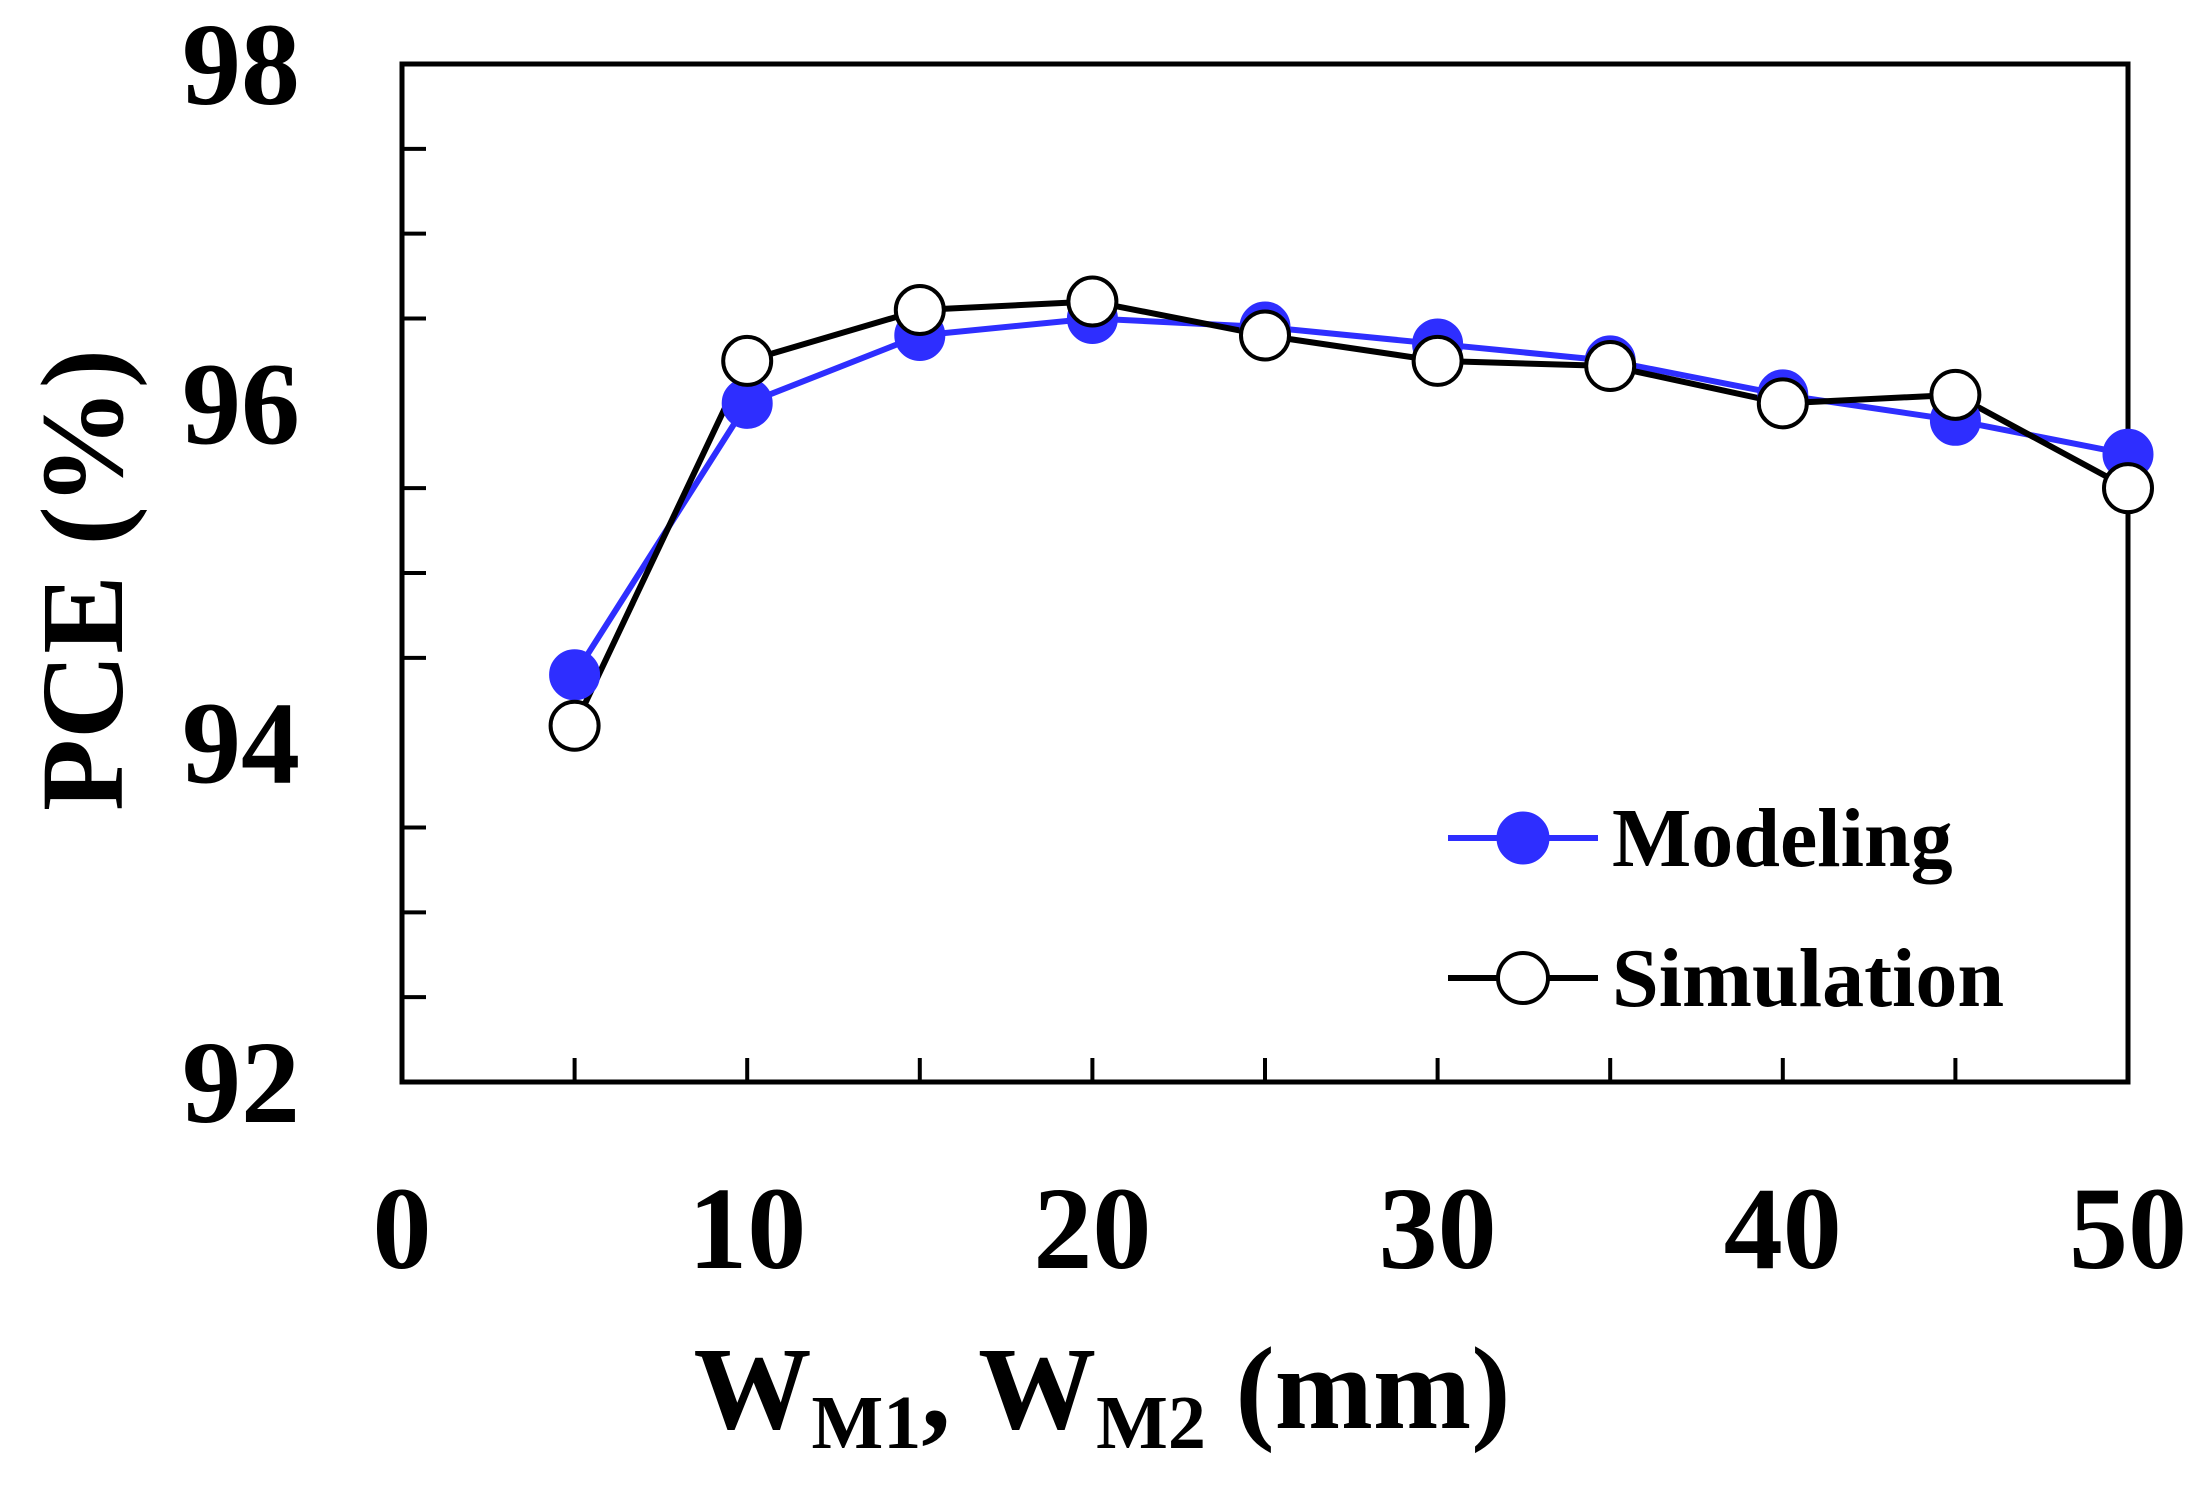 The width and height of the screenshot is (2204, 1486). Describe the element at coordinates (241, 743) in the screenshot. I see `y-tick-label: 94` at that location.